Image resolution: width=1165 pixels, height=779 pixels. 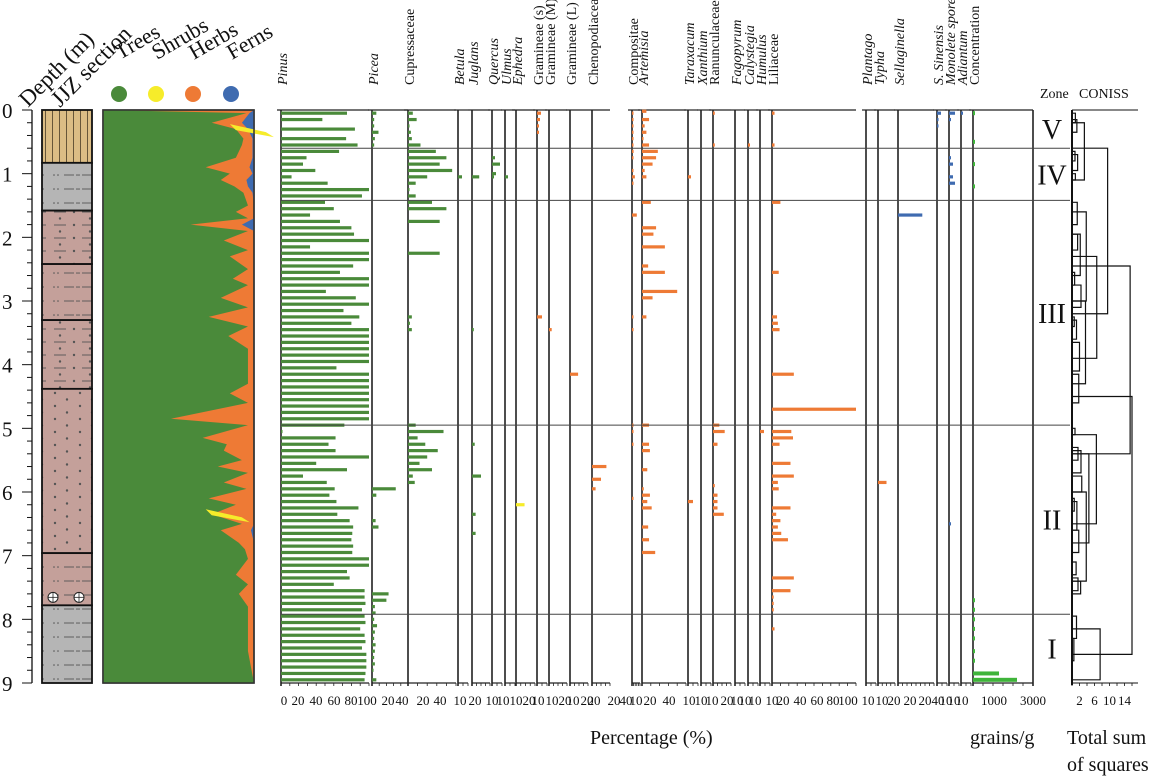 I want to click on depth-tick-label: 1, so click(x=7, y=175).